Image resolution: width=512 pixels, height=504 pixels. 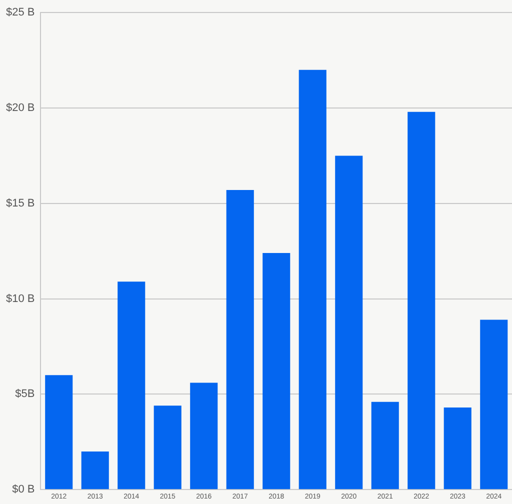 What do you see at coordinates (25, 394) in the screenshot?
I see `y-tick-label: $5B` at bounding box center [25, 394].